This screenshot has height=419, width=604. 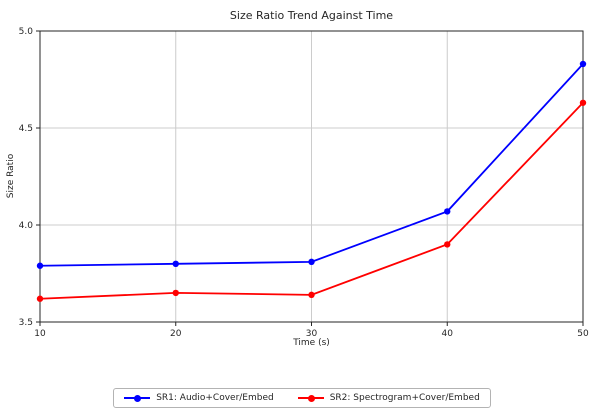 I want to click on y-tick-label: 3.5, so click(x=26, y=323).